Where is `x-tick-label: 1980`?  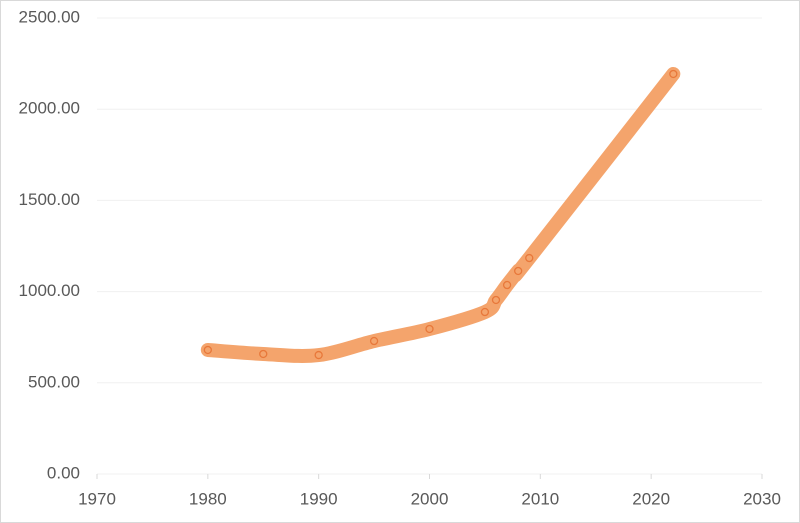 x-tick-label: 1980 is located at coordinates (208, 498).